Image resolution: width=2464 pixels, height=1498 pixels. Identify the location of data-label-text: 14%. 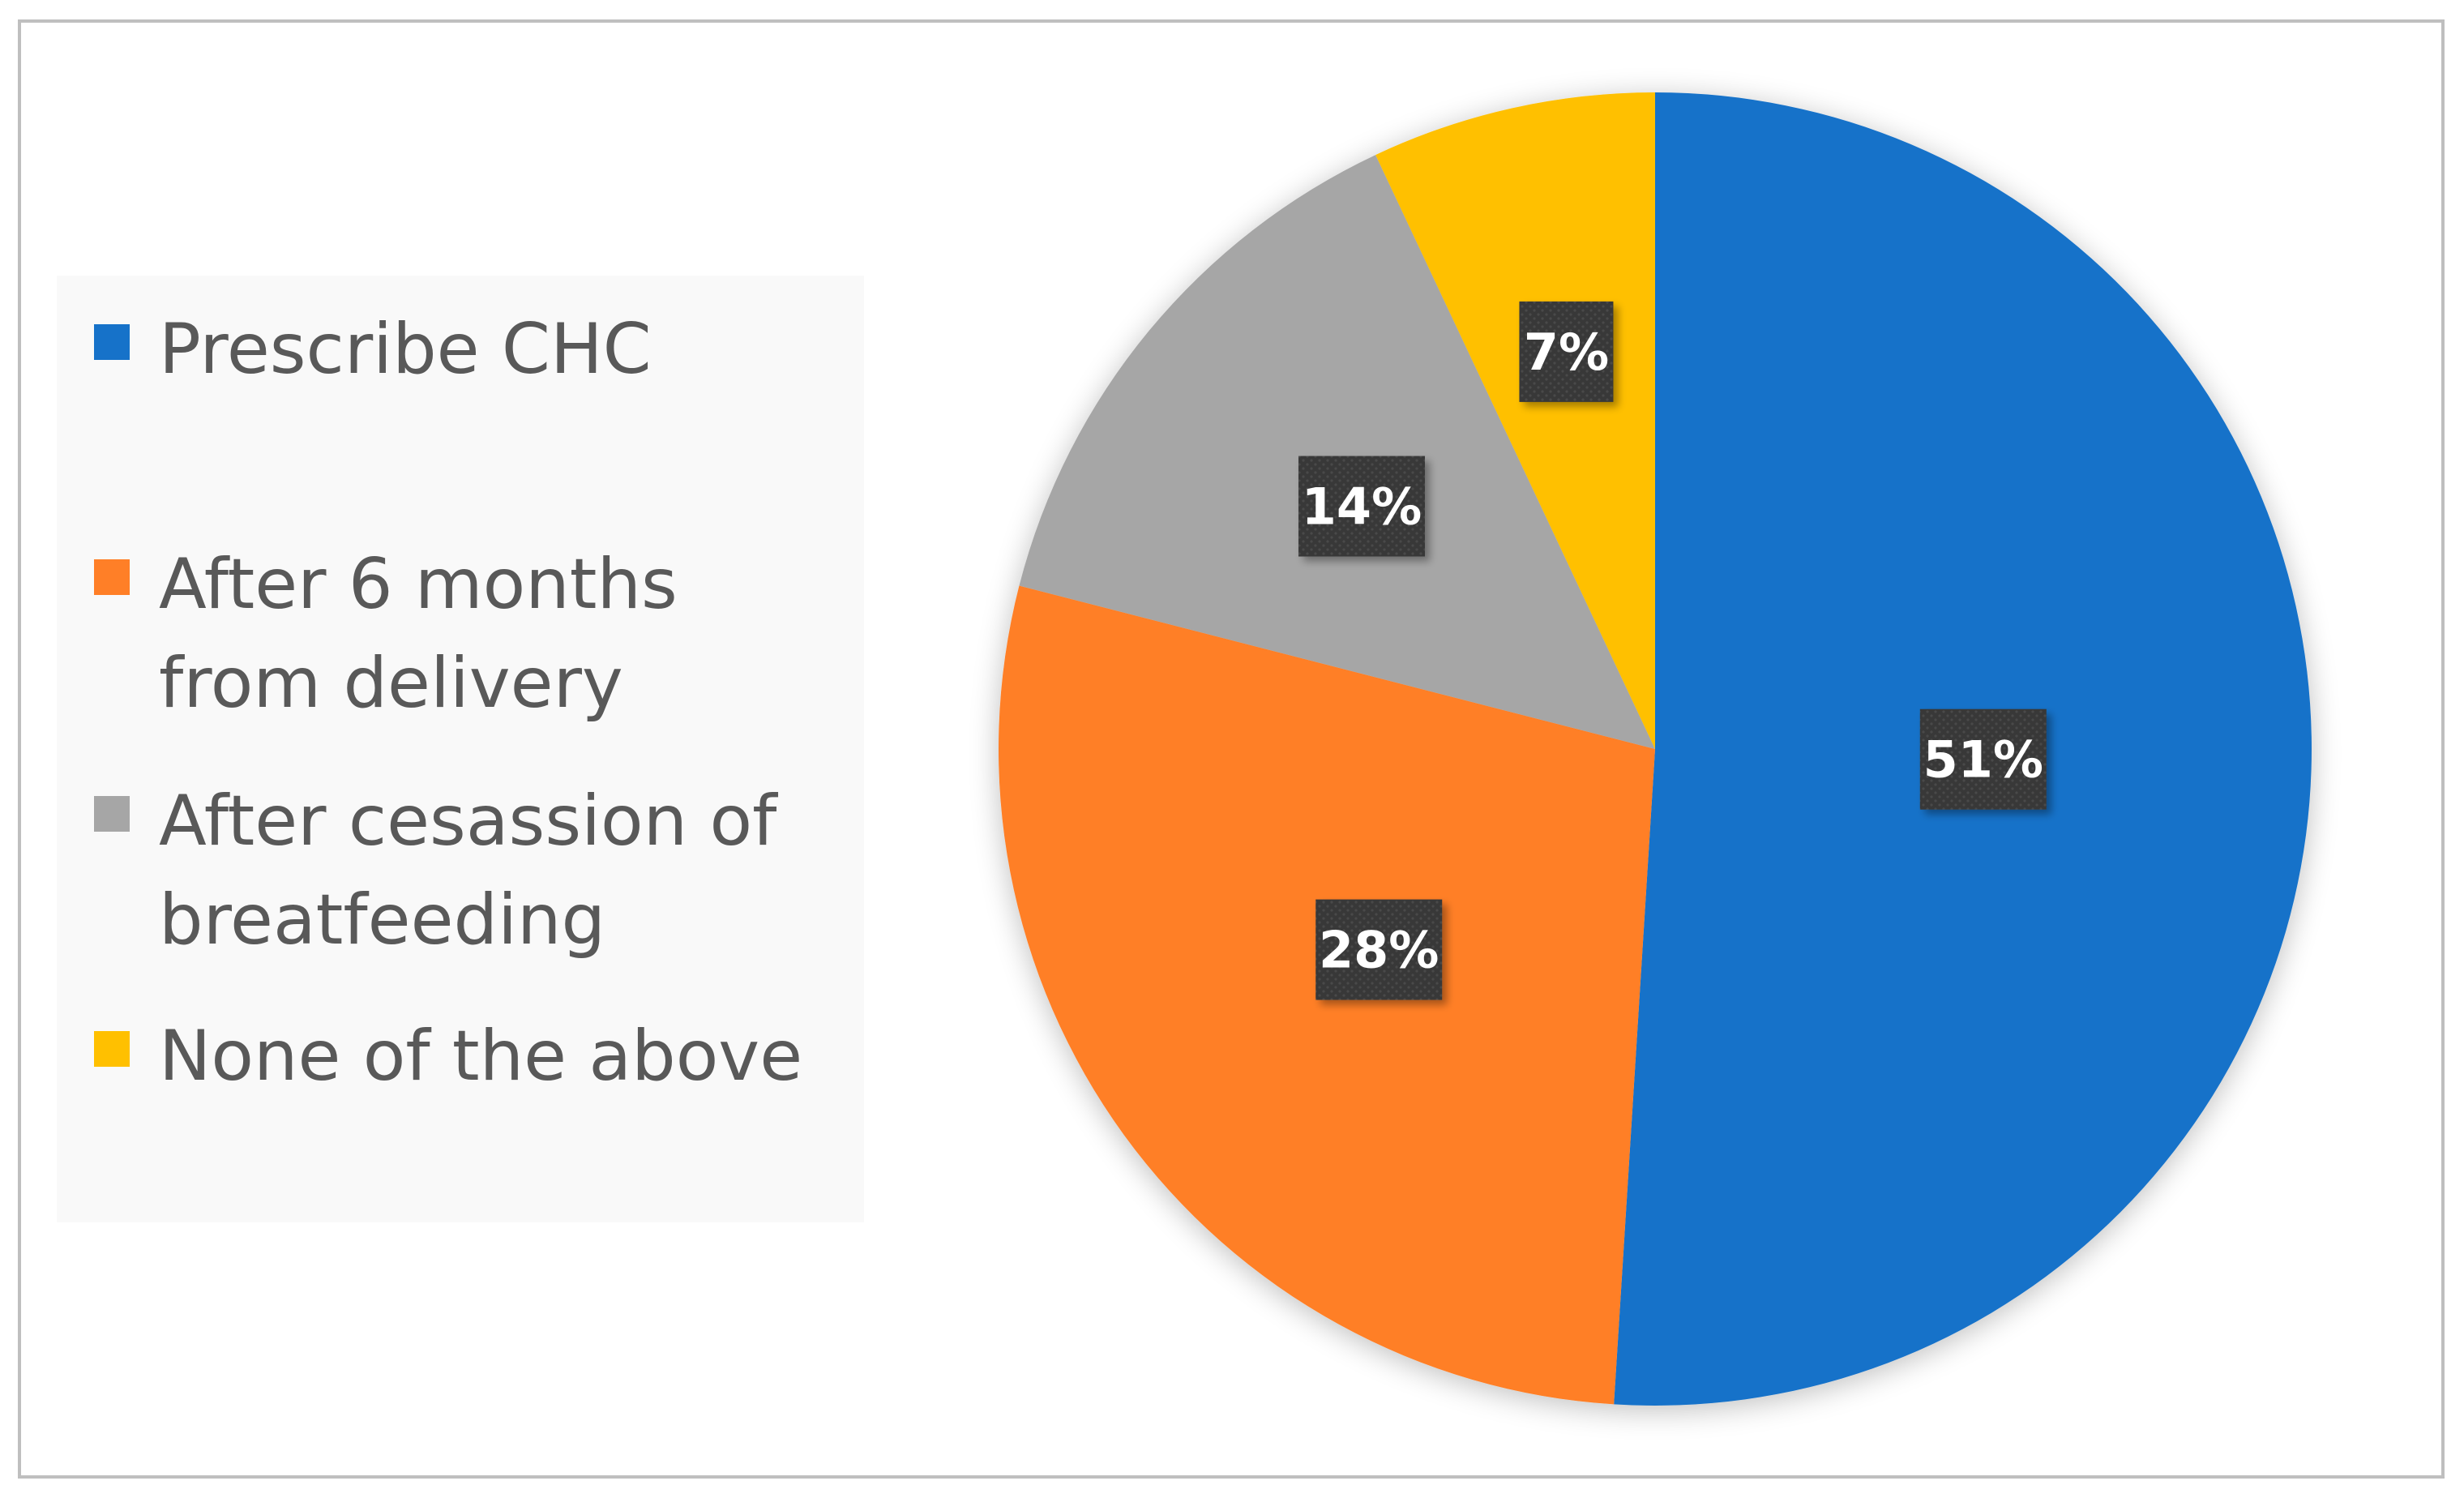
(1362, 507).